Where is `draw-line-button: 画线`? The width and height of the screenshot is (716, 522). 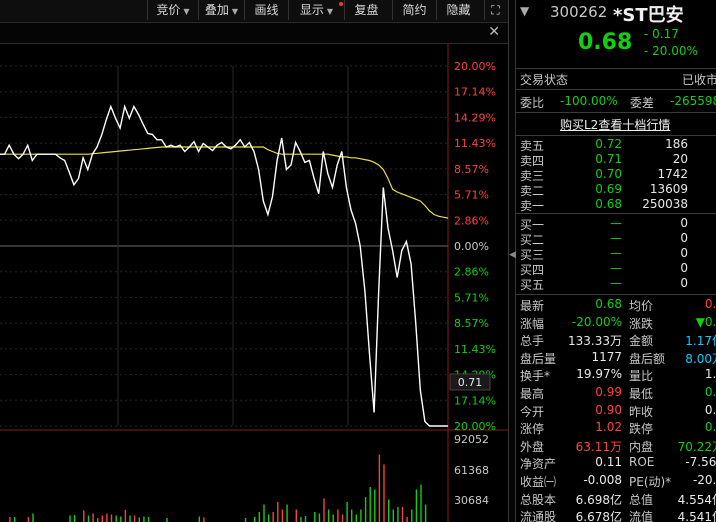
draw-line-button: 画线 is located at coordinates (266, 10).